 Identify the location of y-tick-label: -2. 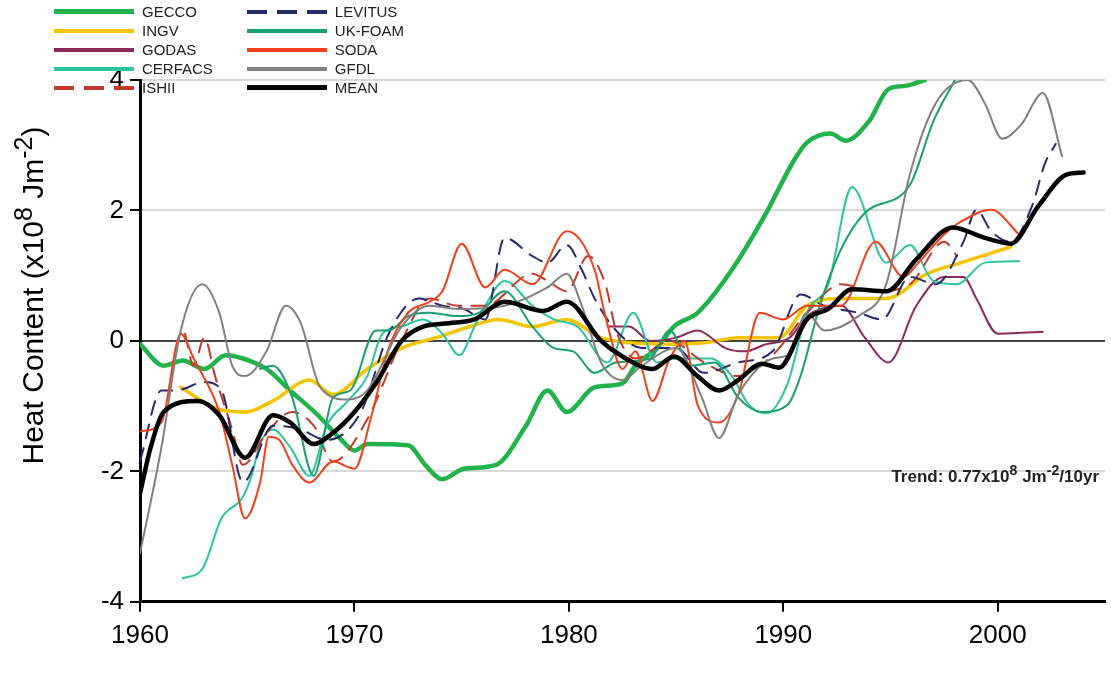
(112, 469).